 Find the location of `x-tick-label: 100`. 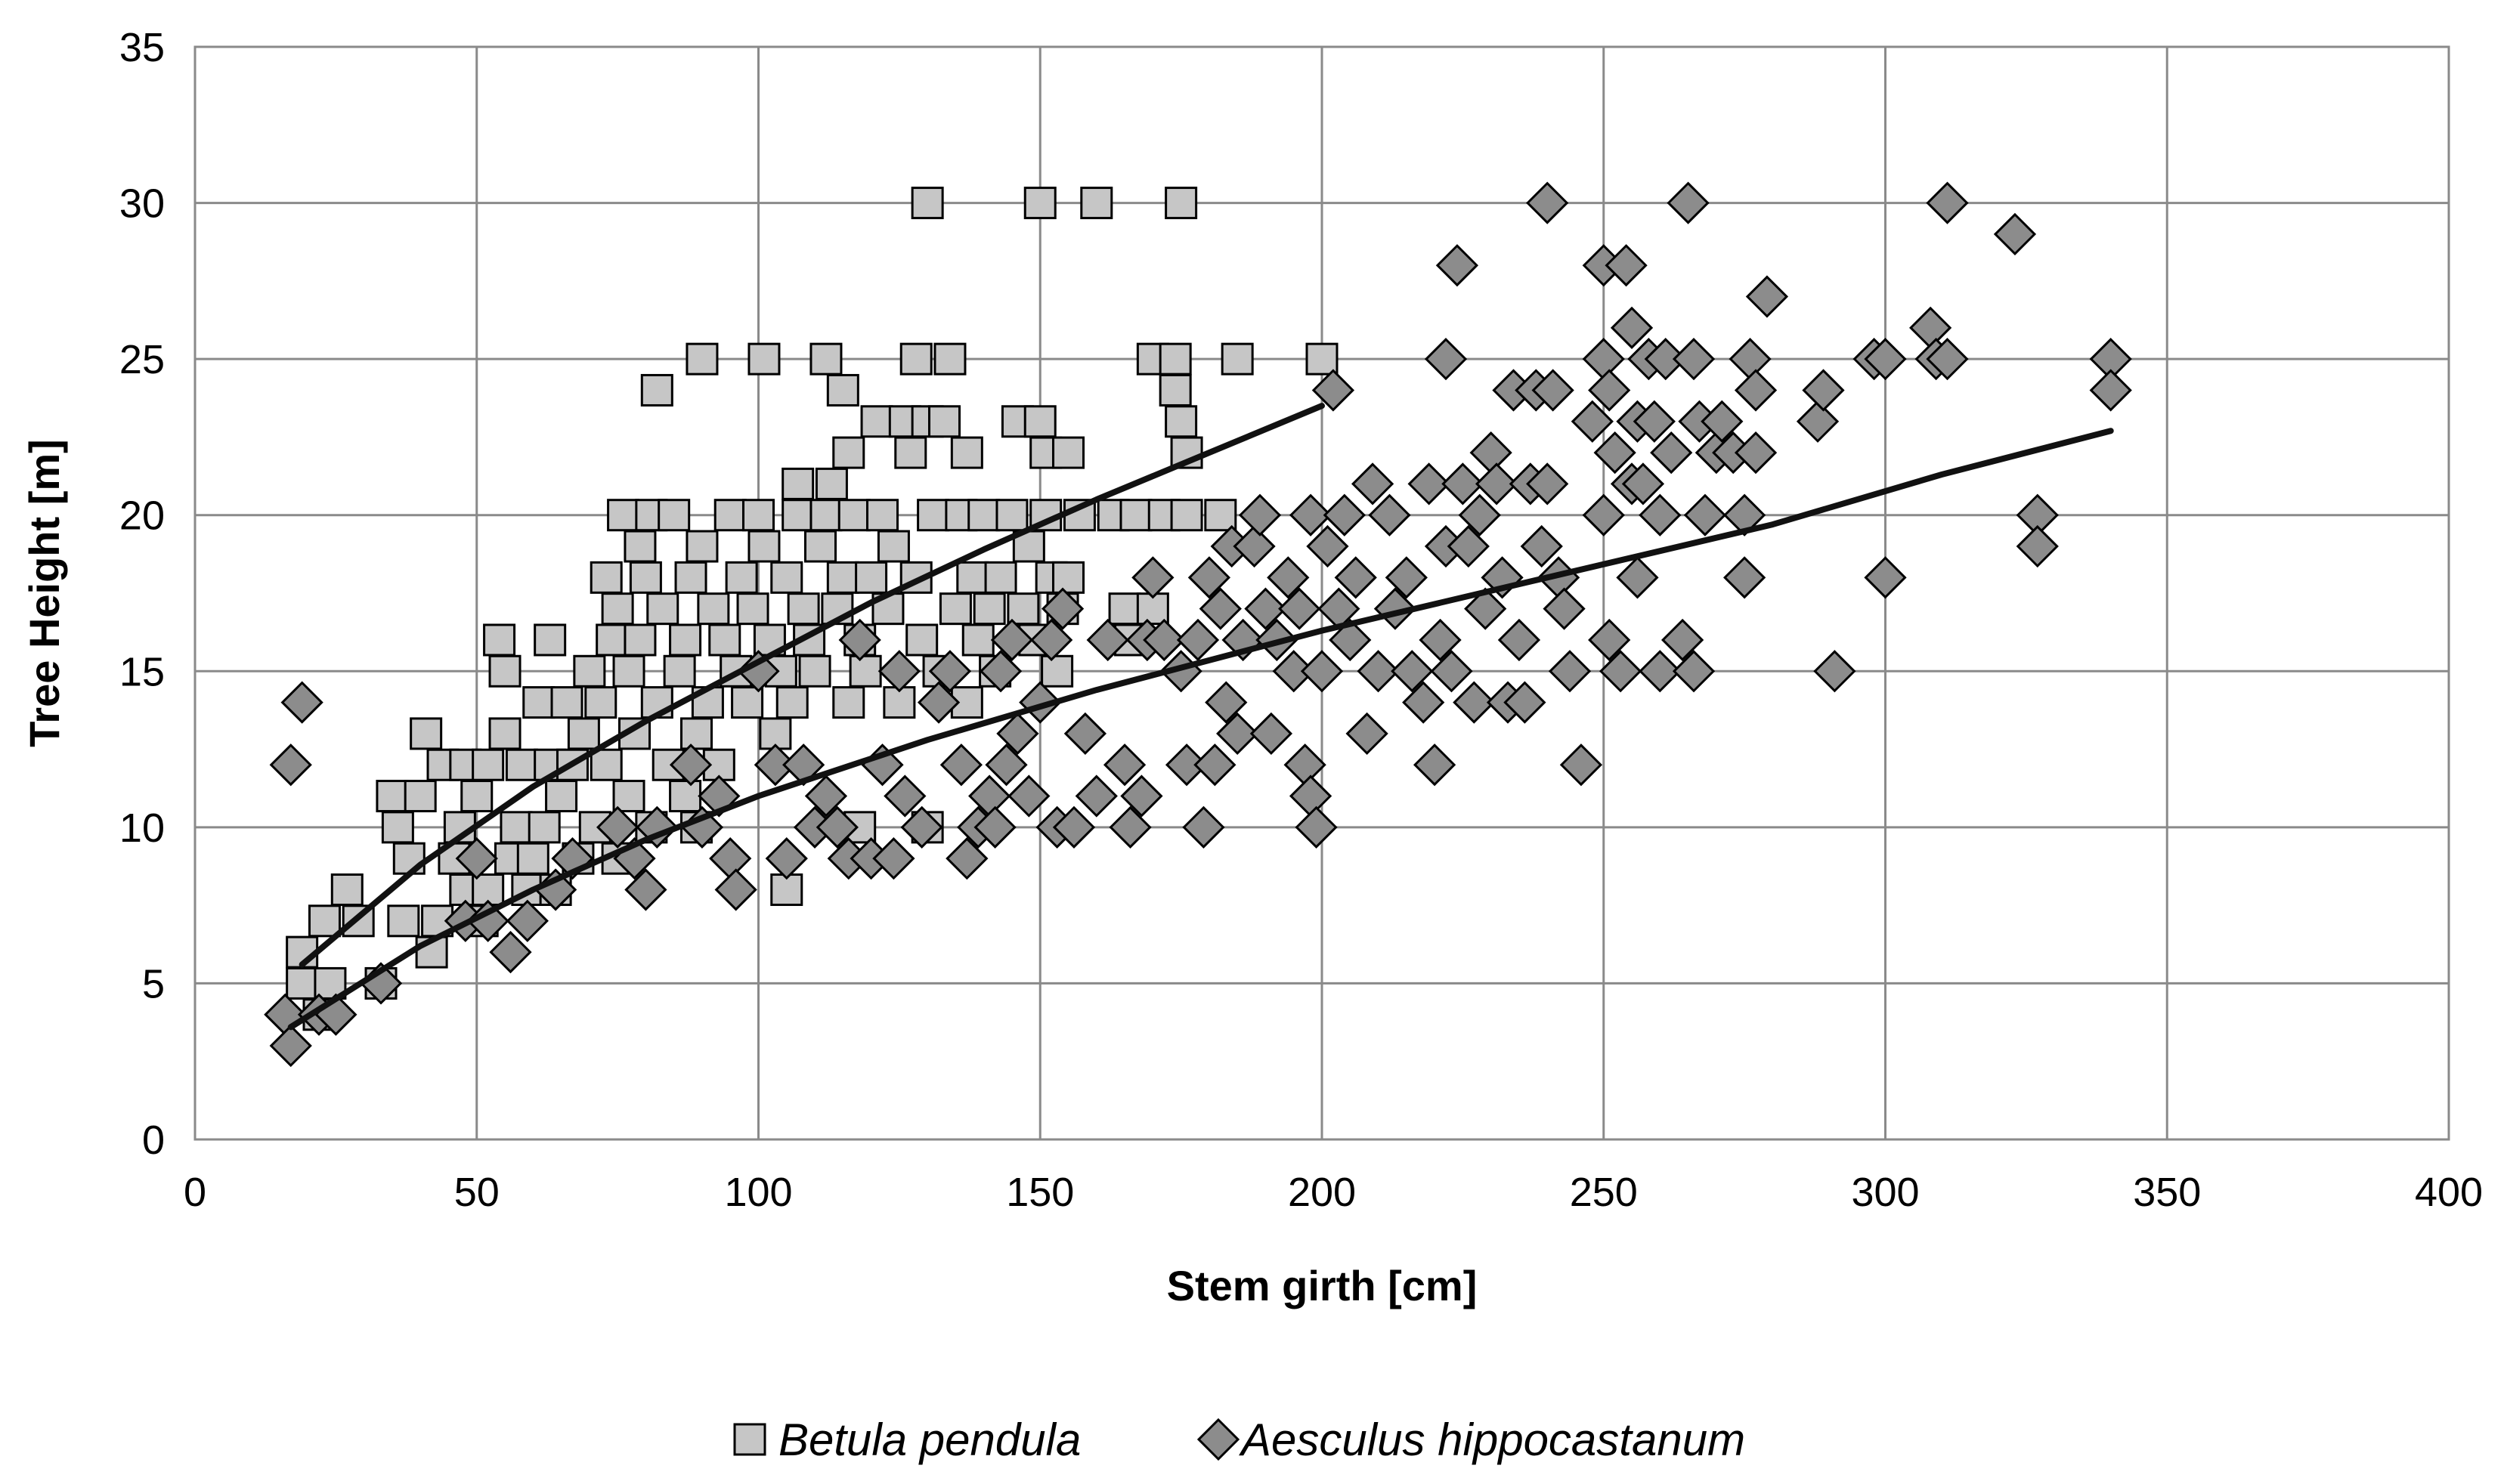

x-tick-label: 100 is located at coordinates (758, 1192).